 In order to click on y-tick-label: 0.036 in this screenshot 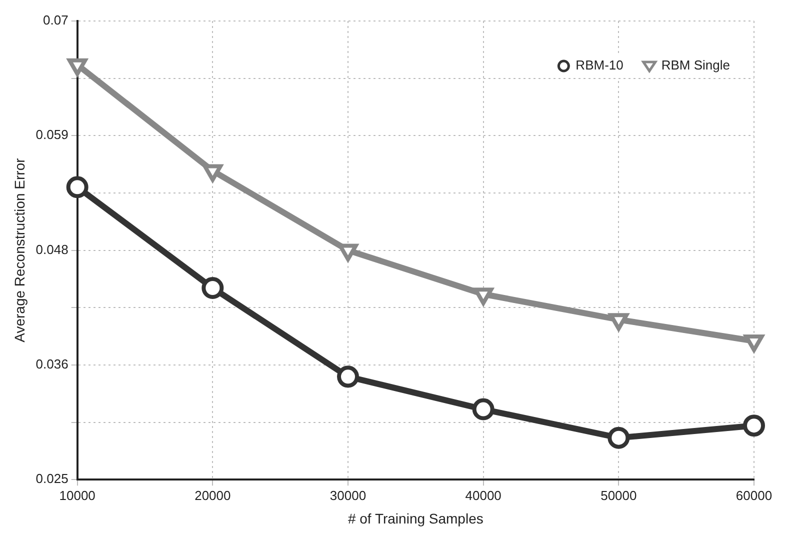, I will do `click(52, 364)`.